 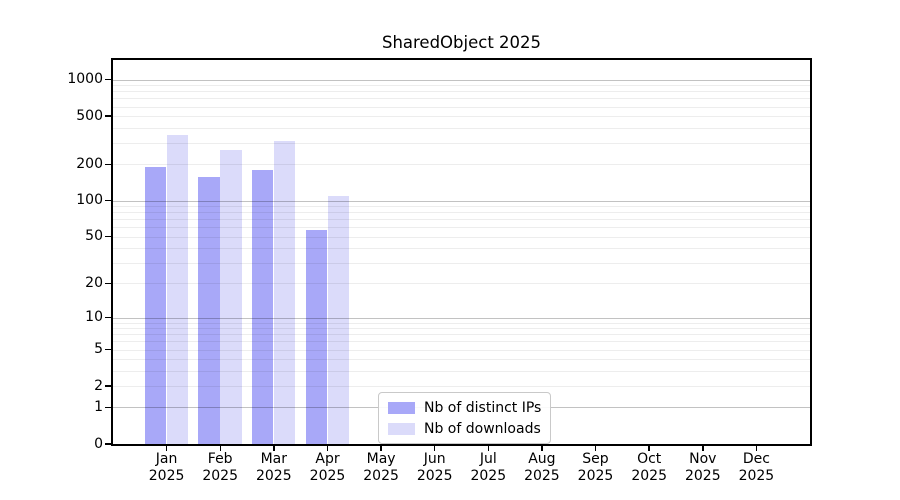 I want to click on x-tick-label: Oct 2025, so click(x=649, y=467).